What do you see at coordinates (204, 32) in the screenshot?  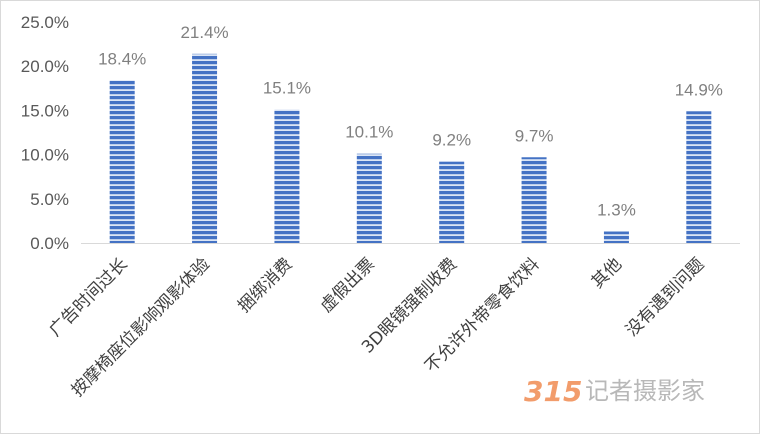 I see `data-label: 21.4%` at bounding box center [204, 32].